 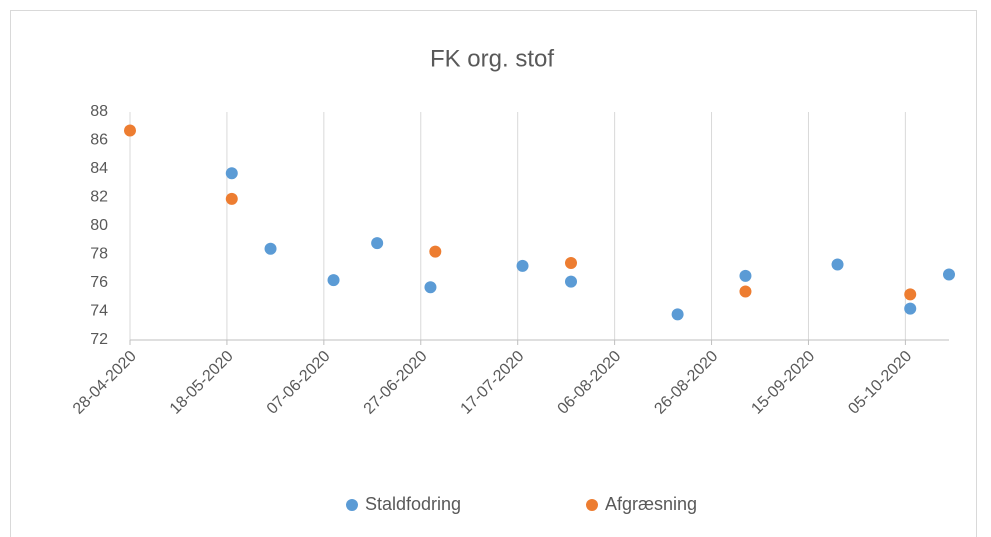 I want to click on y-tick-label: 88, so click(x=99, y=111).